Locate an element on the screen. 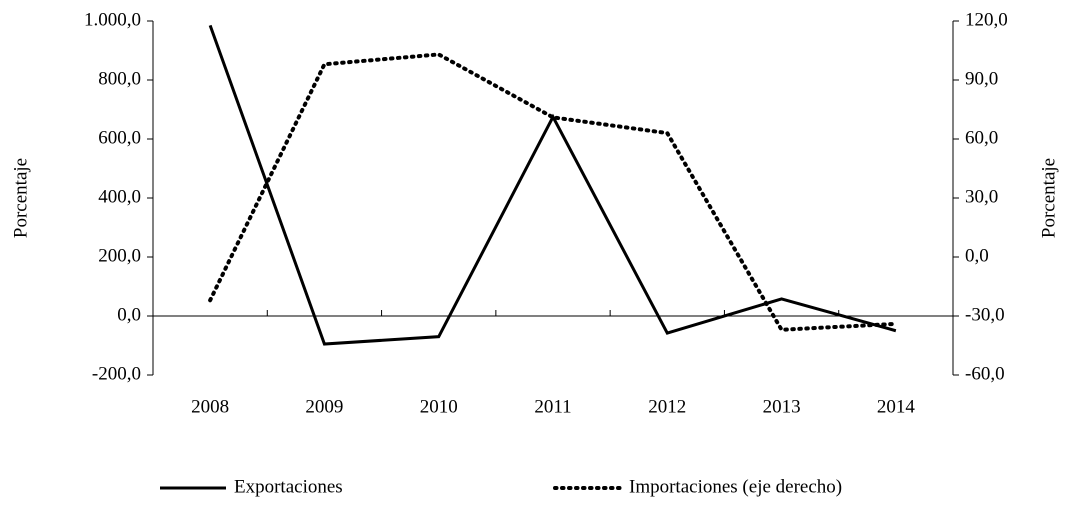 The width and height of the screenshot is (1070, 509). x-tick-label: 2014 is located at coordinates (896, 406).